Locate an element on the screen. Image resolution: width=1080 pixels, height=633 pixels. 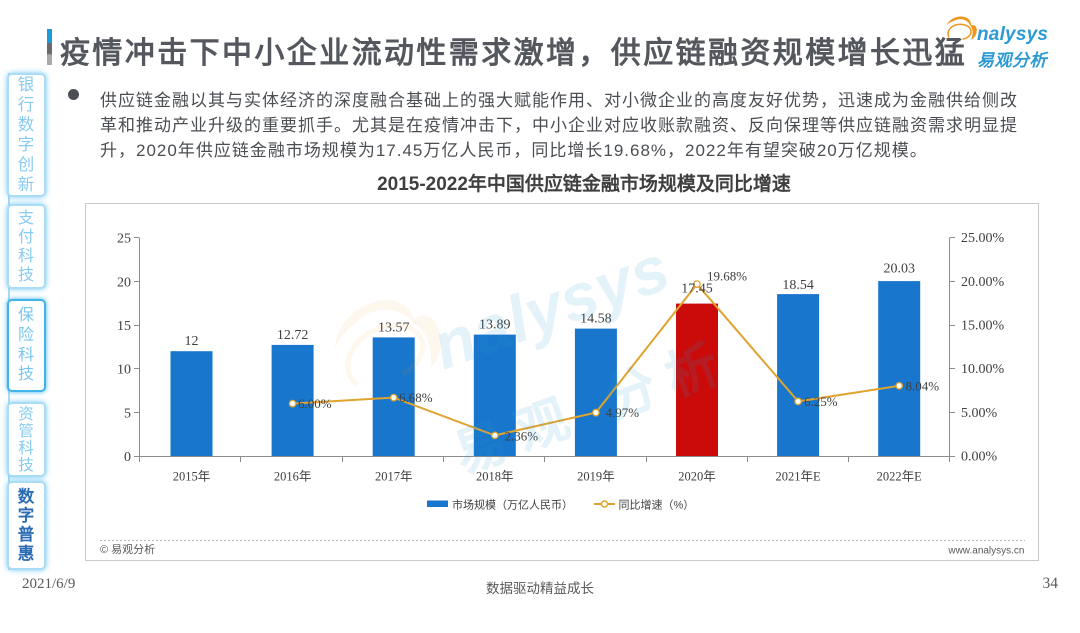
svg-text: 2.36% is located at coordinates (522, 436).